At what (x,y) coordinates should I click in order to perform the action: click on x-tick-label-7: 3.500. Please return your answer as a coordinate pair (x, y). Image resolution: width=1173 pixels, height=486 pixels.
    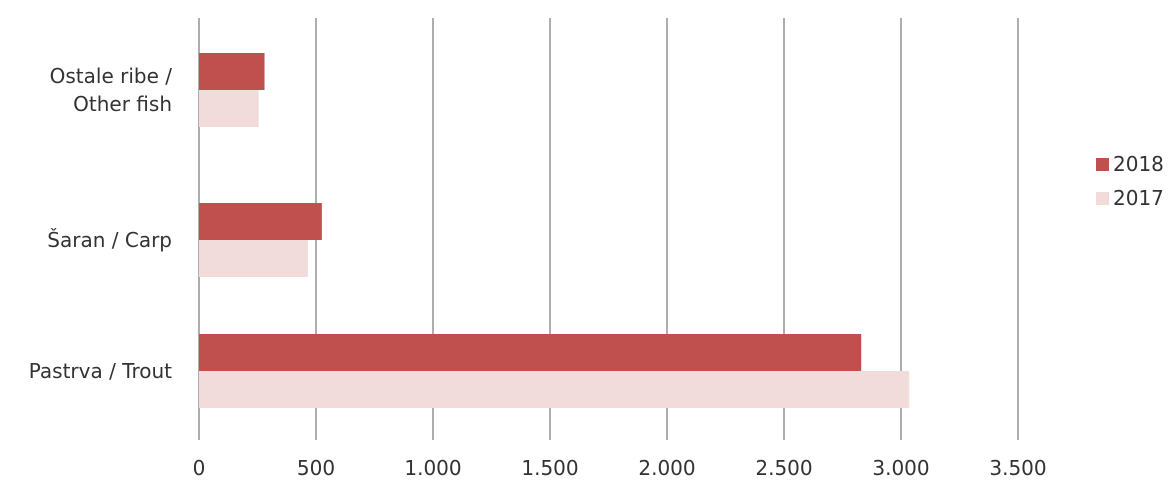
    Looking at the image, I should click on (1017, 468).